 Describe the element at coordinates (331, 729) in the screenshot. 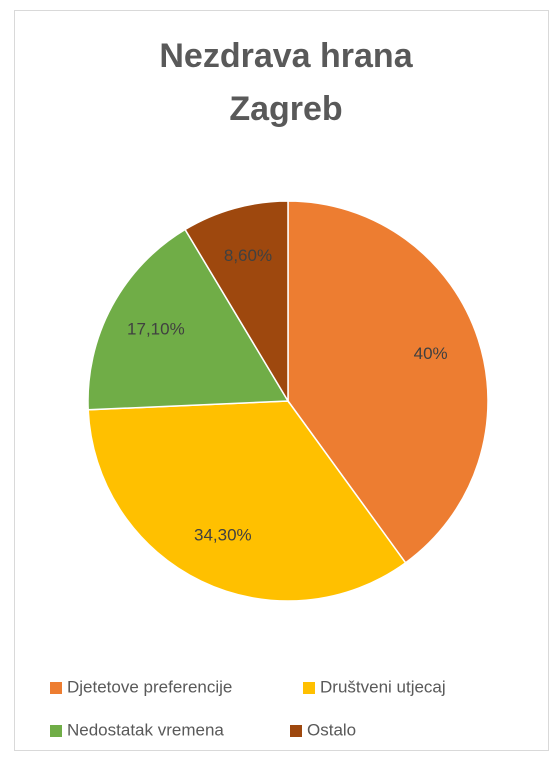

I see `legend-label: Ostalo` at that location.